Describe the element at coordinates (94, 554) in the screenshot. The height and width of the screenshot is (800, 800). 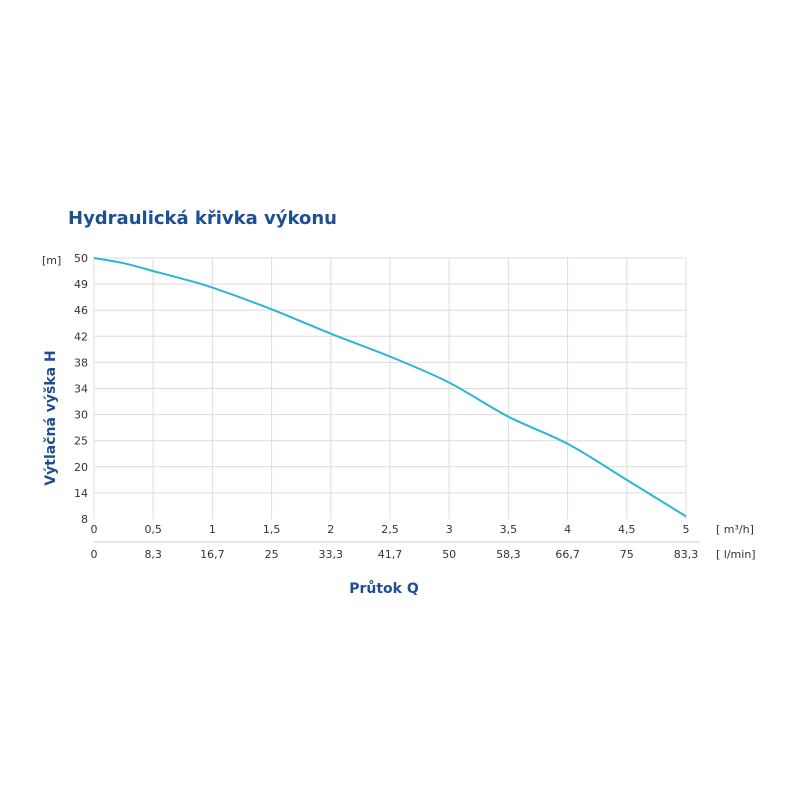
I see `x-tick-label-secondary: 0` at that location.